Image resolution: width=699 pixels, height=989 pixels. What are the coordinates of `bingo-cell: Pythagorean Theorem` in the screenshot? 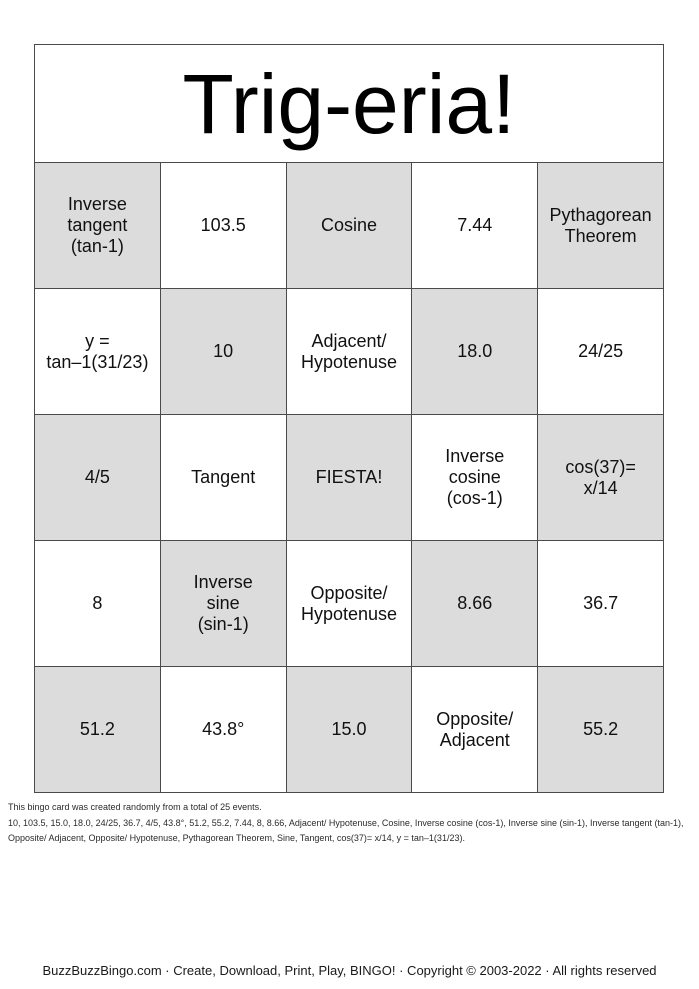 It's located at (600, 225).